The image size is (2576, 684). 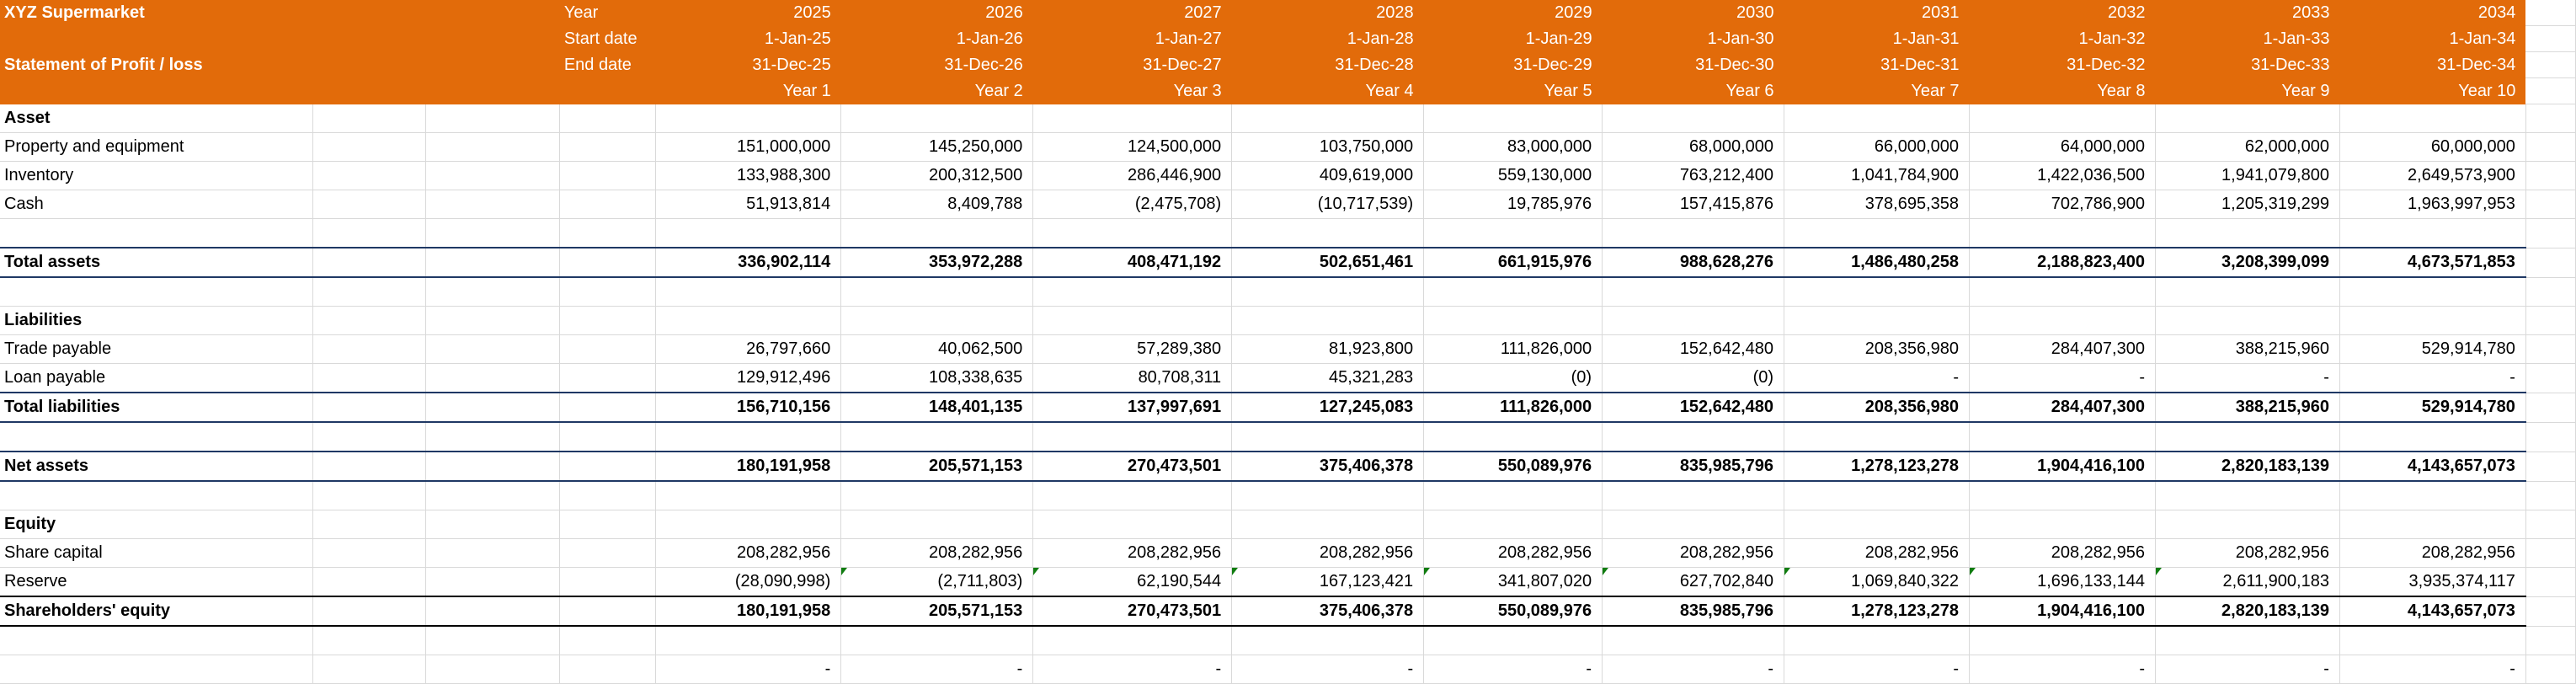 What do you see at coordinates (1132, 466) in the screenshot?
I see `value-cell: 270,473,501` at bounding box center [1132, 466].